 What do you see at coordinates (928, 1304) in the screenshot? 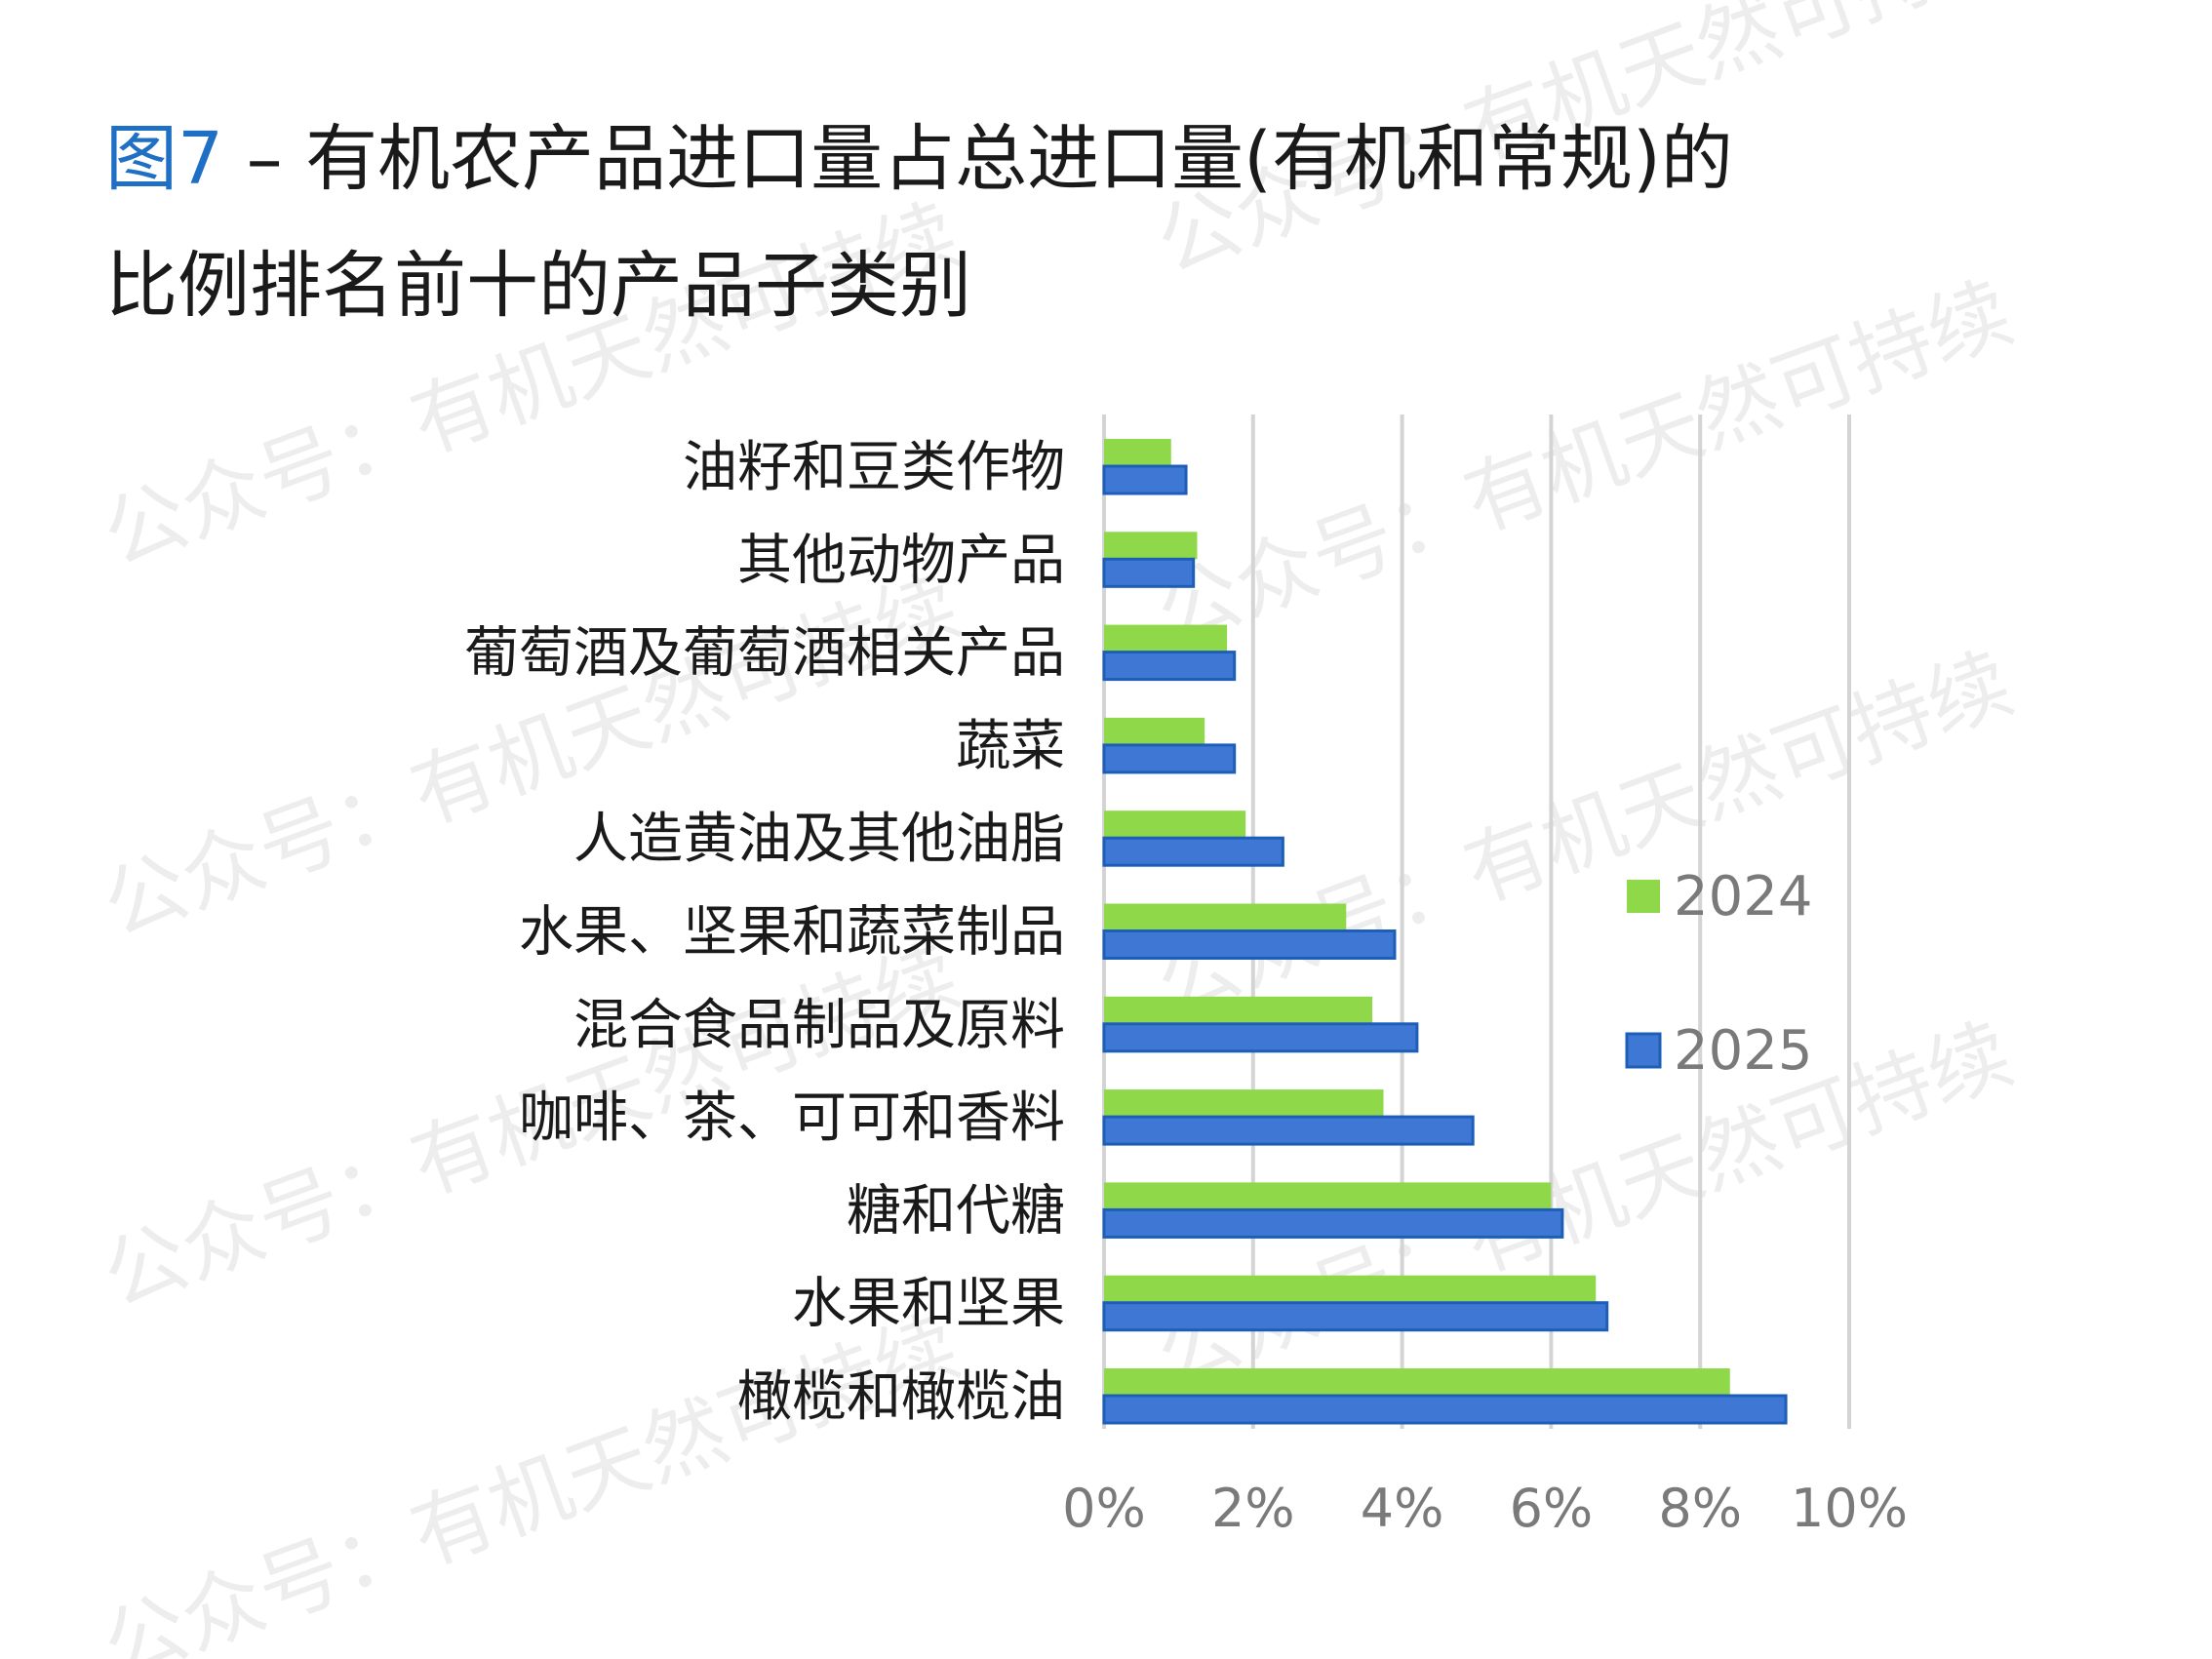
I see `category-label: 水果和坚果` at bounding box center [928, 1304].